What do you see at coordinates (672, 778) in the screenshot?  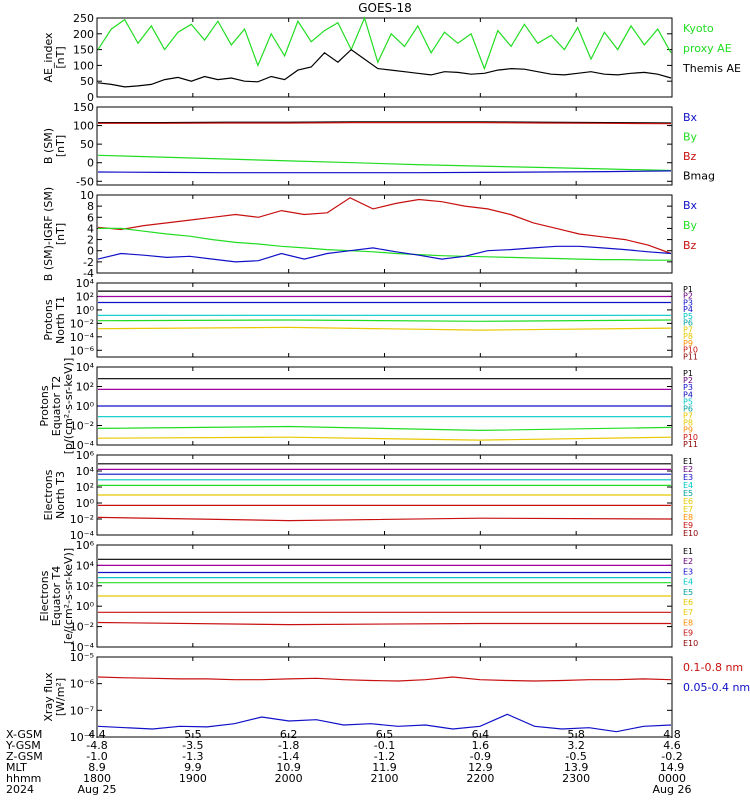 I see `x-tick-value: 0000` at bounding box center [672, 778].